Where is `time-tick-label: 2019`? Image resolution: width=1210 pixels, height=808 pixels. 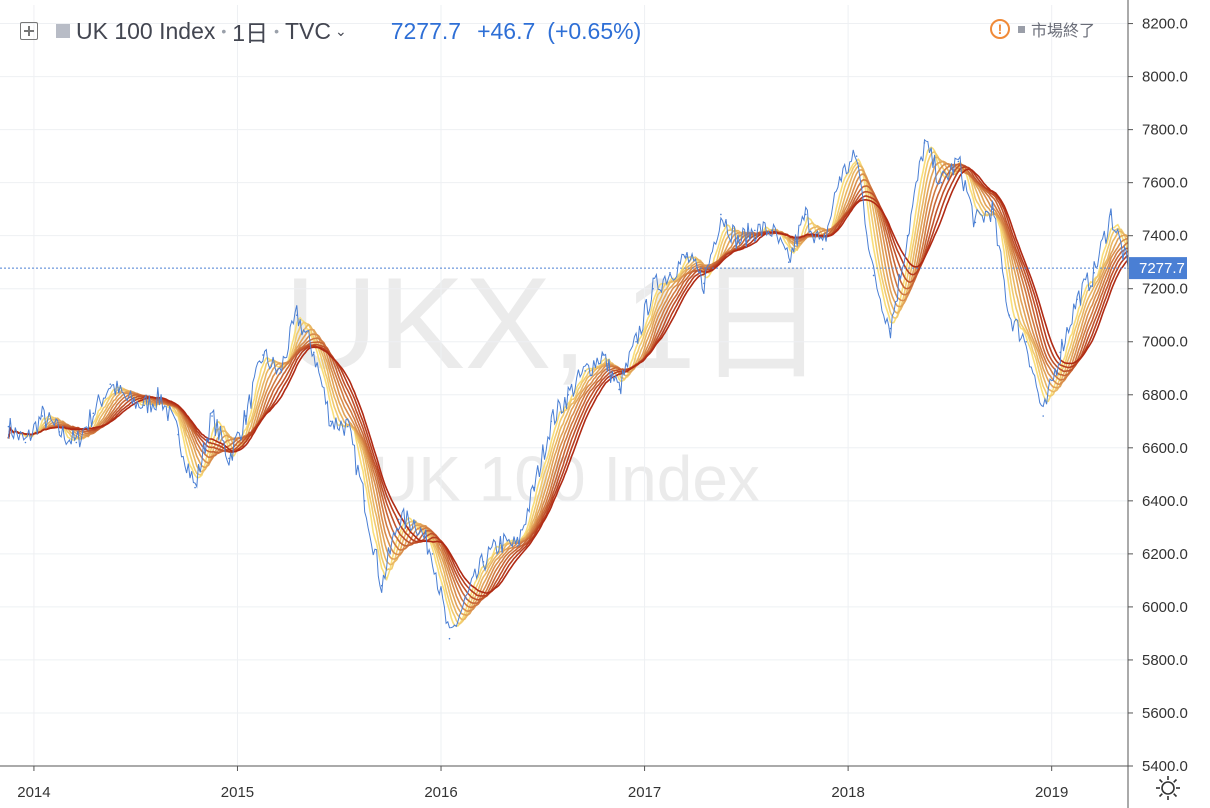
time-tick-label: 2019 is located at coordinates (1051, 792).